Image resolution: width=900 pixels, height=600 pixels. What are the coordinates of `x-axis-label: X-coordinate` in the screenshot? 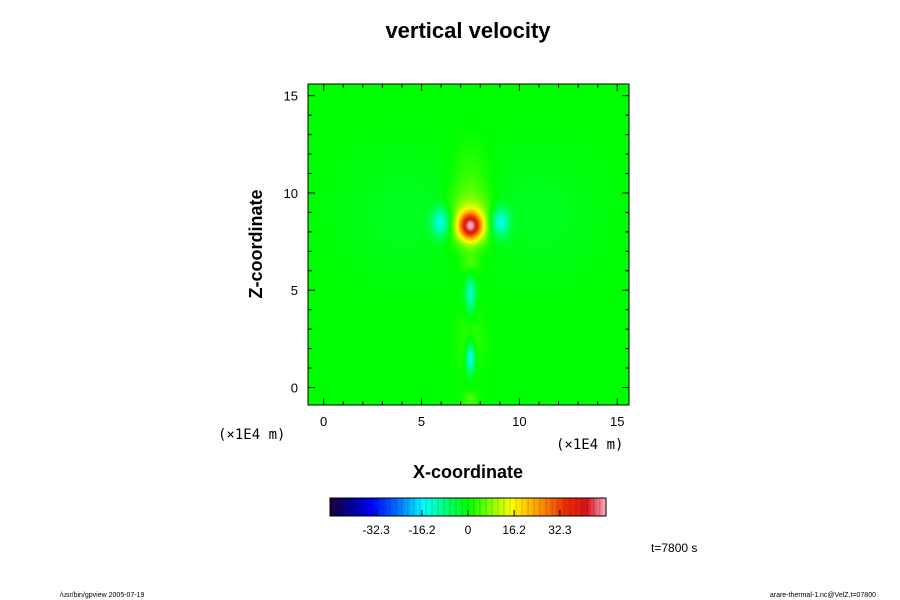 It's located at (468, 472).